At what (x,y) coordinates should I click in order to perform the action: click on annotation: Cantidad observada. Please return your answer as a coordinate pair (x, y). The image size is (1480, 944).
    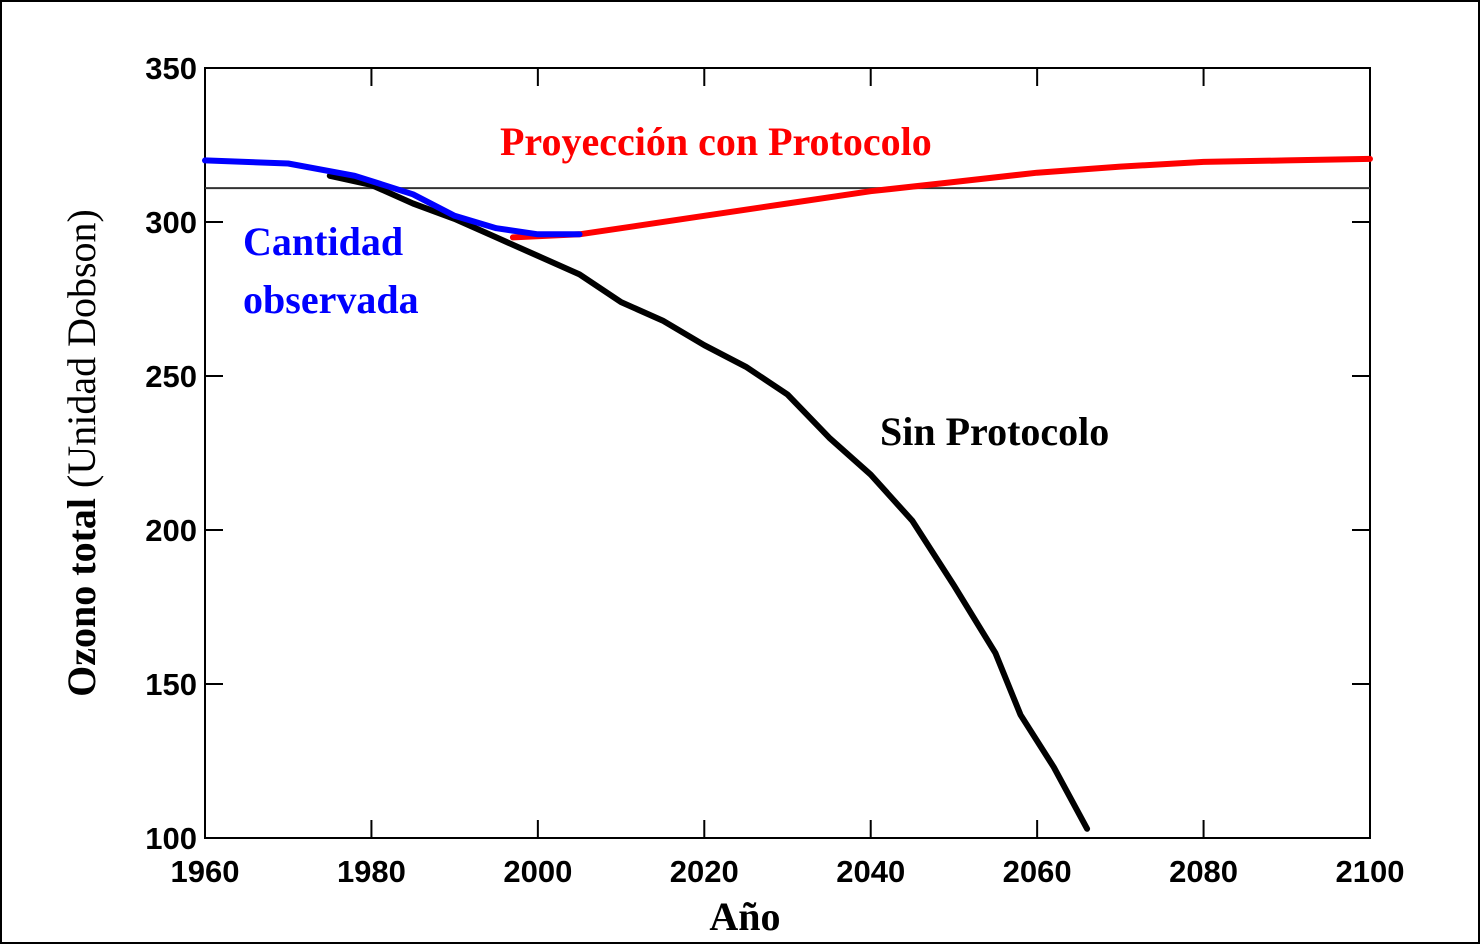
    Looking at the image, I should click on (331, 270).